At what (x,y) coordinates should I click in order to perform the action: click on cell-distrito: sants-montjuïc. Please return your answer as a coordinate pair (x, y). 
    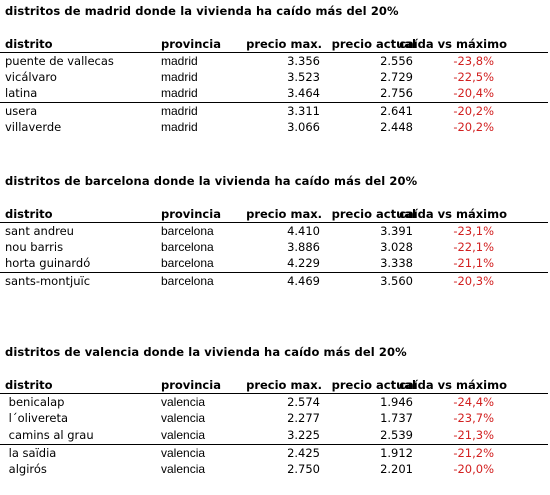
    Looking at the image, I should click on (48, 281).